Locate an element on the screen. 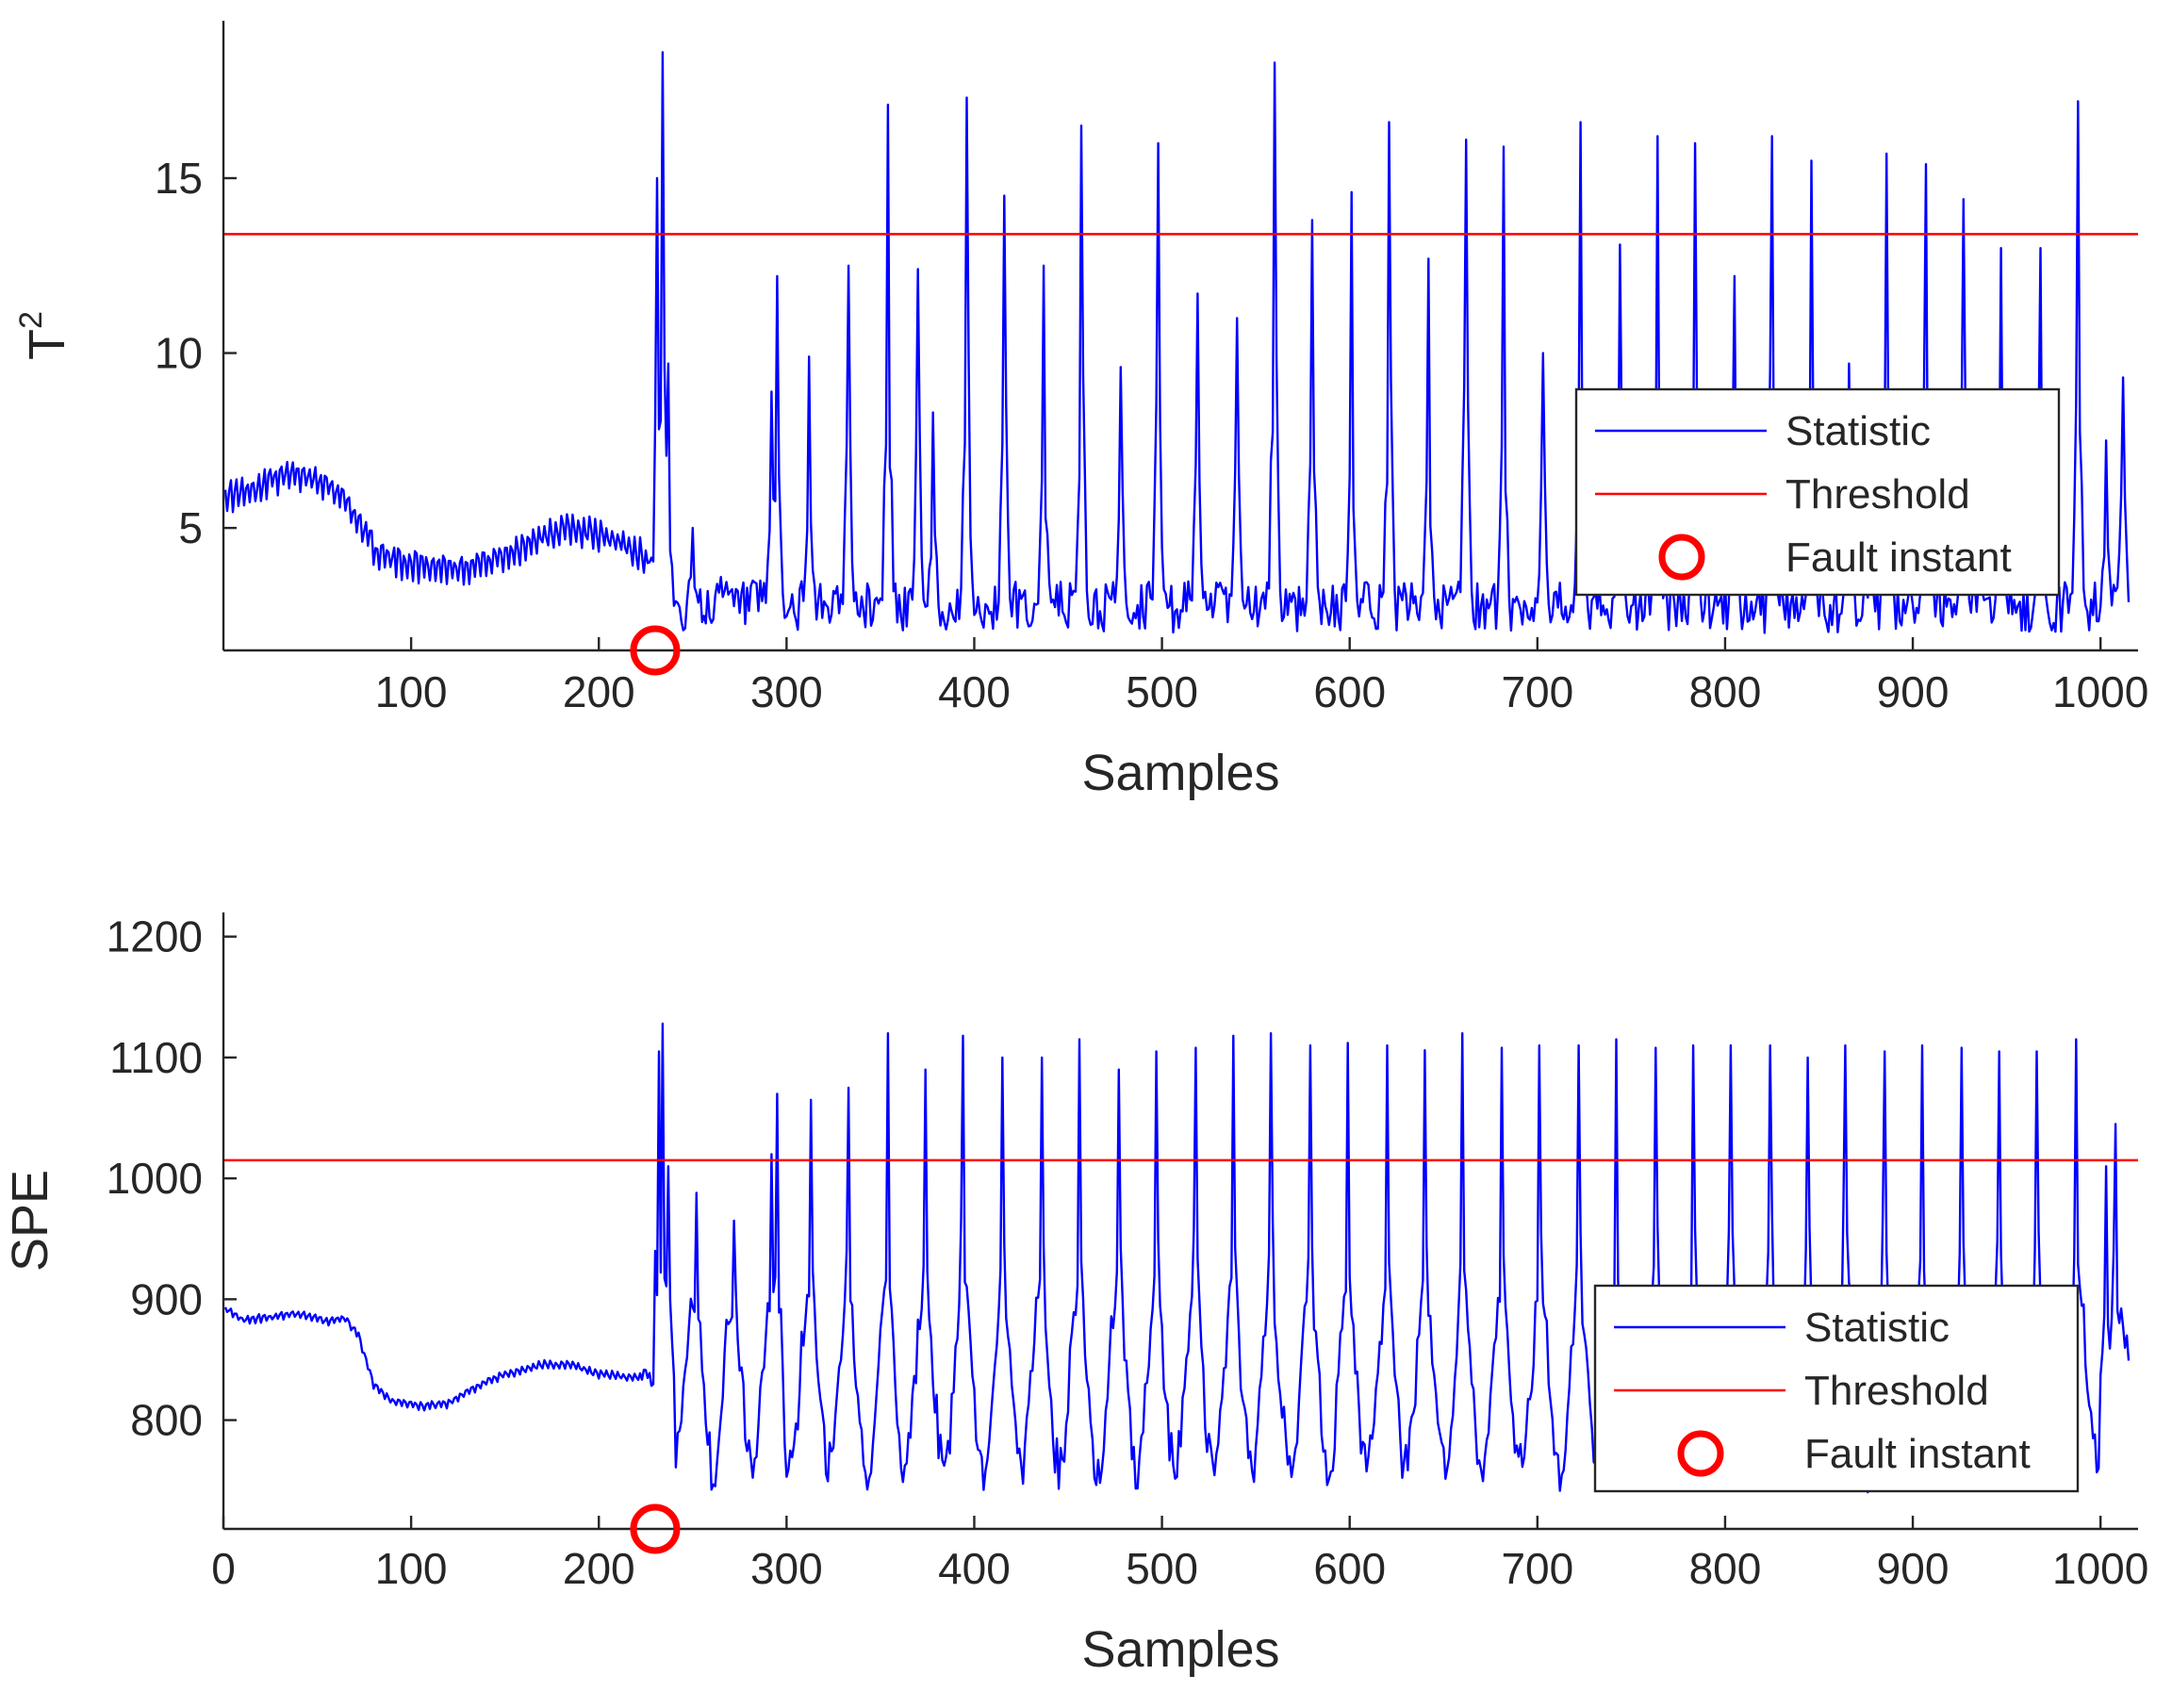 The height and width of the screenshot is (1708, 2172). y-axis-label-main: SPE is located at coordinates (30, 1221).